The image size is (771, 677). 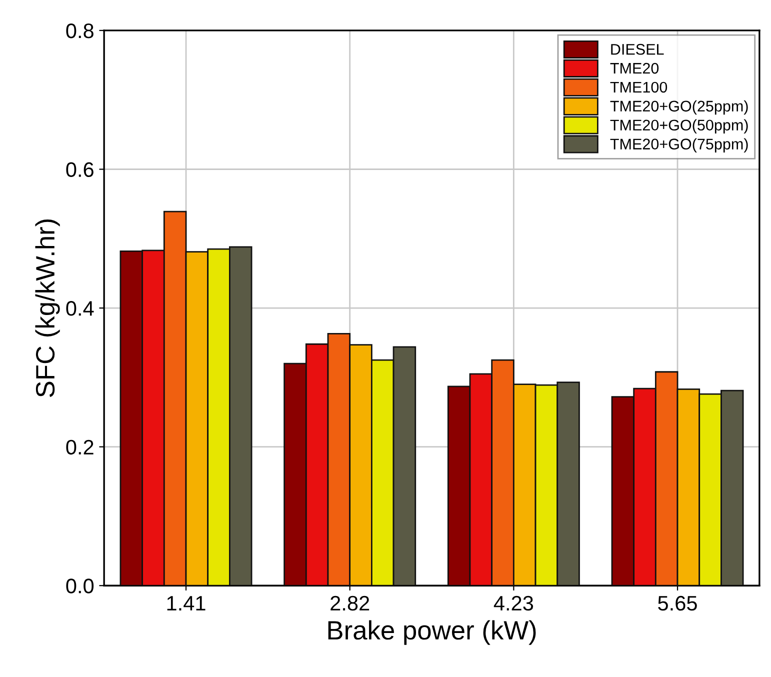 What do you see at coordinates (514, 603) in the screenshot?
I see `x-tick-label: 4.23` at bounding box center [514, 603].